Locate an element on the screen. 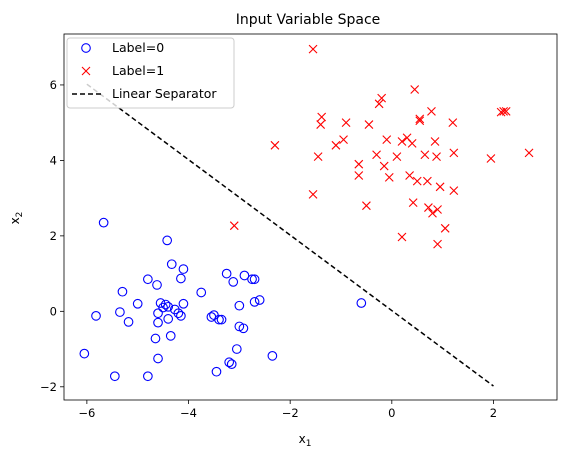 This screenshot has width=566, height=455. legend-box is located at coordinates (150, 73).